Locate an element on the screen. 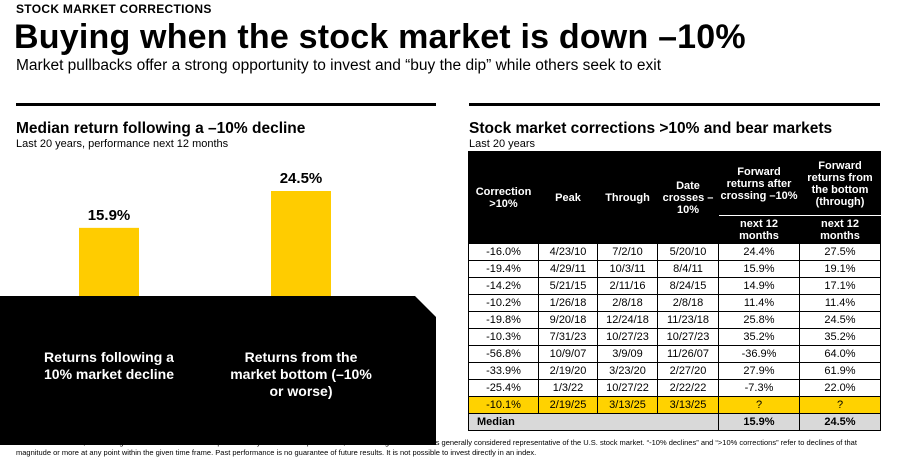  table-row: -14.2% 5/21/15 2/11/16 8/24/15 14.9% 17.1% is located at coordinates (674, 286).